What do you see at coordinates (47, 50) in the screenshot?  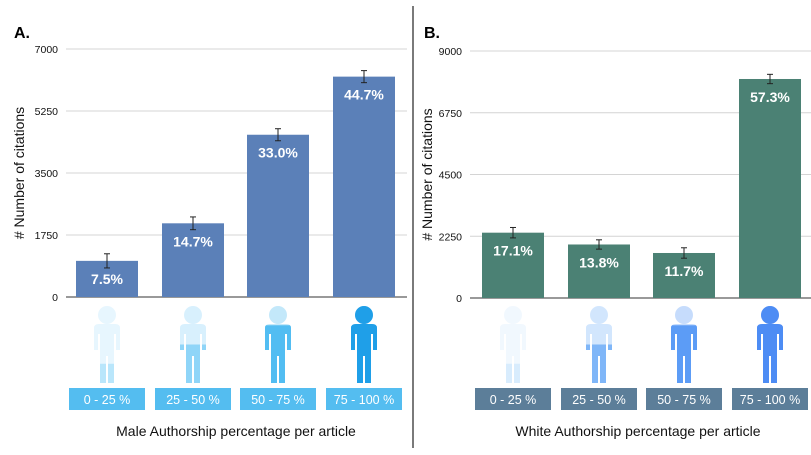 I see `y-tick-label: 7000` at bounding box center [47, 50].